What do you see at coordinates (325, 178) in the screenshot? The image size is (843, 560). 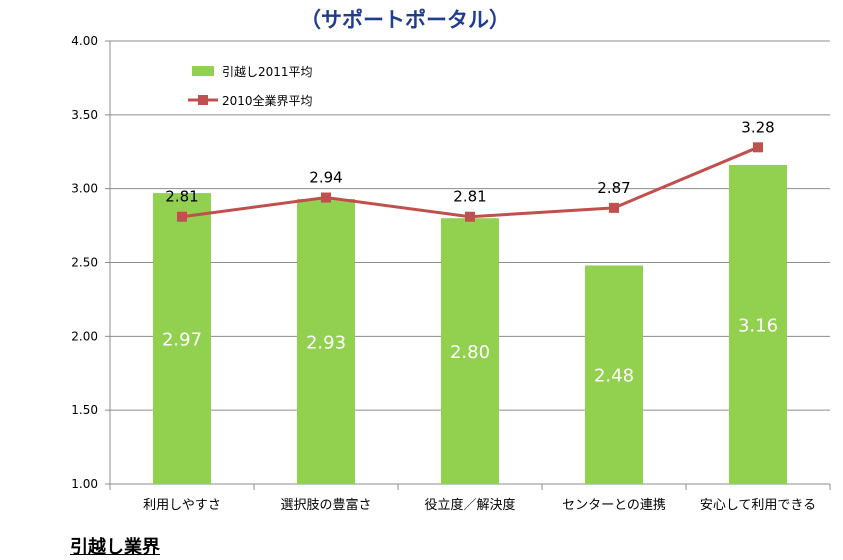 I see `line-data-label: 2.94` at bounding box center [325, 178].